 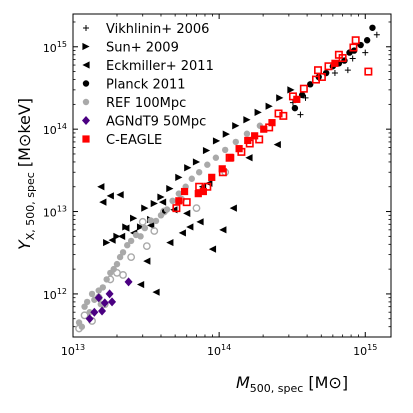 What do you see at coordinates (142, 48) in the screenshot?
I see `legend-label: Sun+ 2009` at bounding box center [142, 48].